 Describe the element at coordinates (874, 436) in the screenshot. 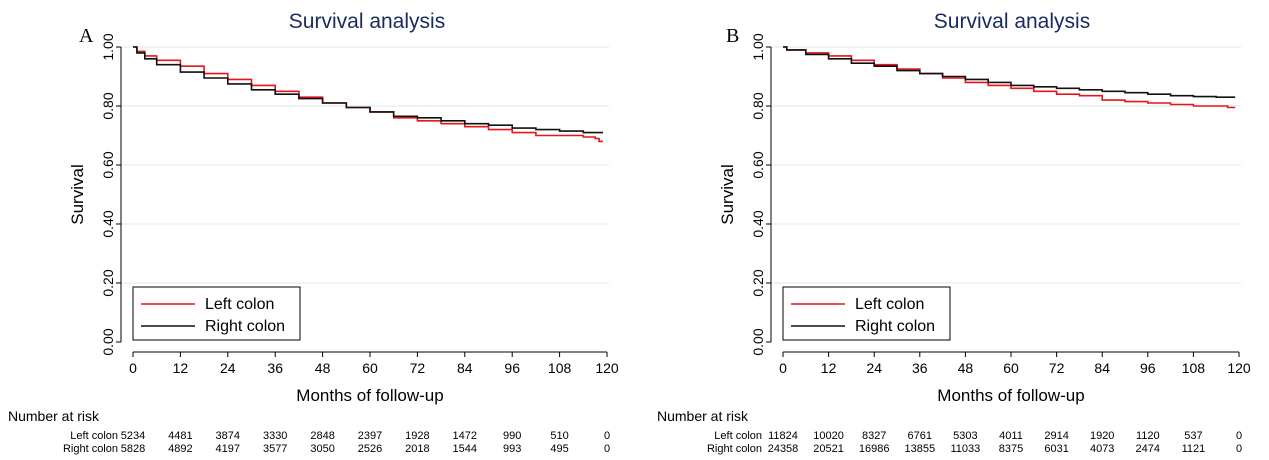

I see `risk-cell: 8327` at that location.